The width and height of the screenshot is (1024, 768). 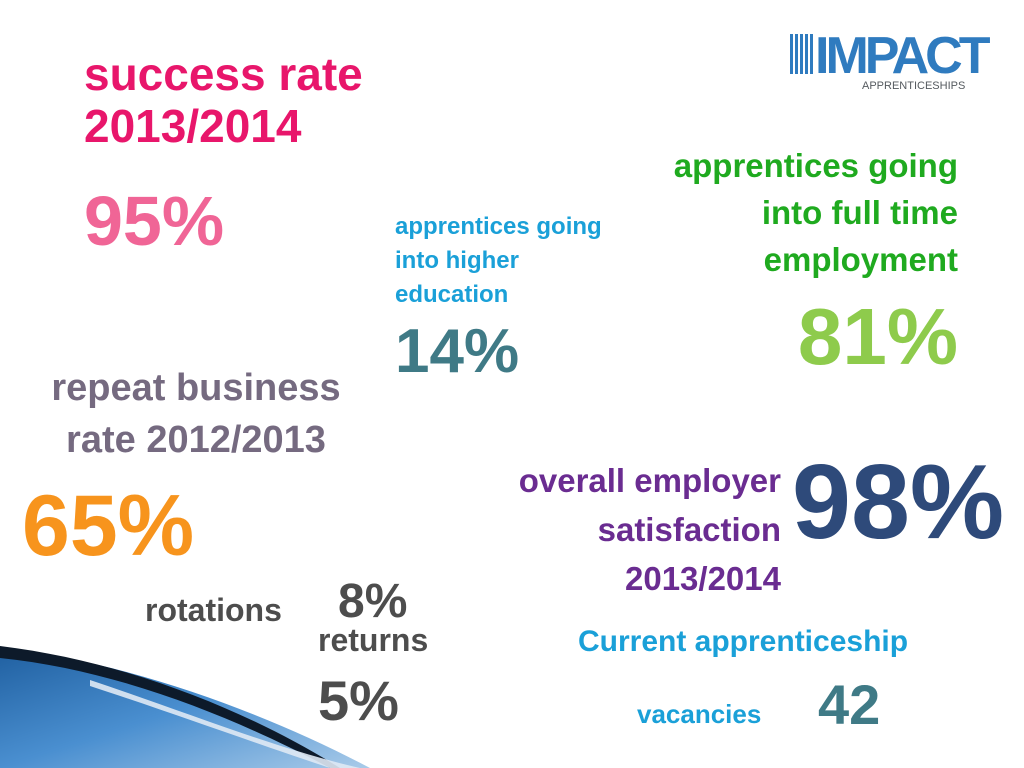 What do you see at coordinates (223, 74) in the screenshot?
I see `success-rate-label-line1: success rate` at bounding box center [223, 74].